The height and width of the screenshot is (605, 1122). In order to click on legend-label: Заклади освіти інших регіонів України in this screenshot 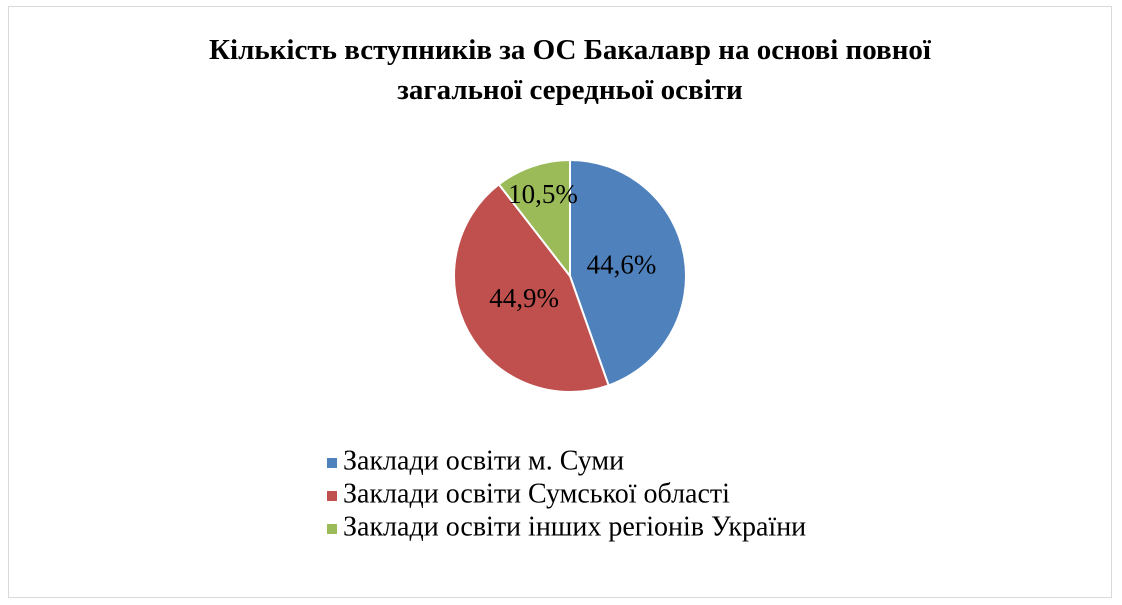, I will do `click(574, 526)`.